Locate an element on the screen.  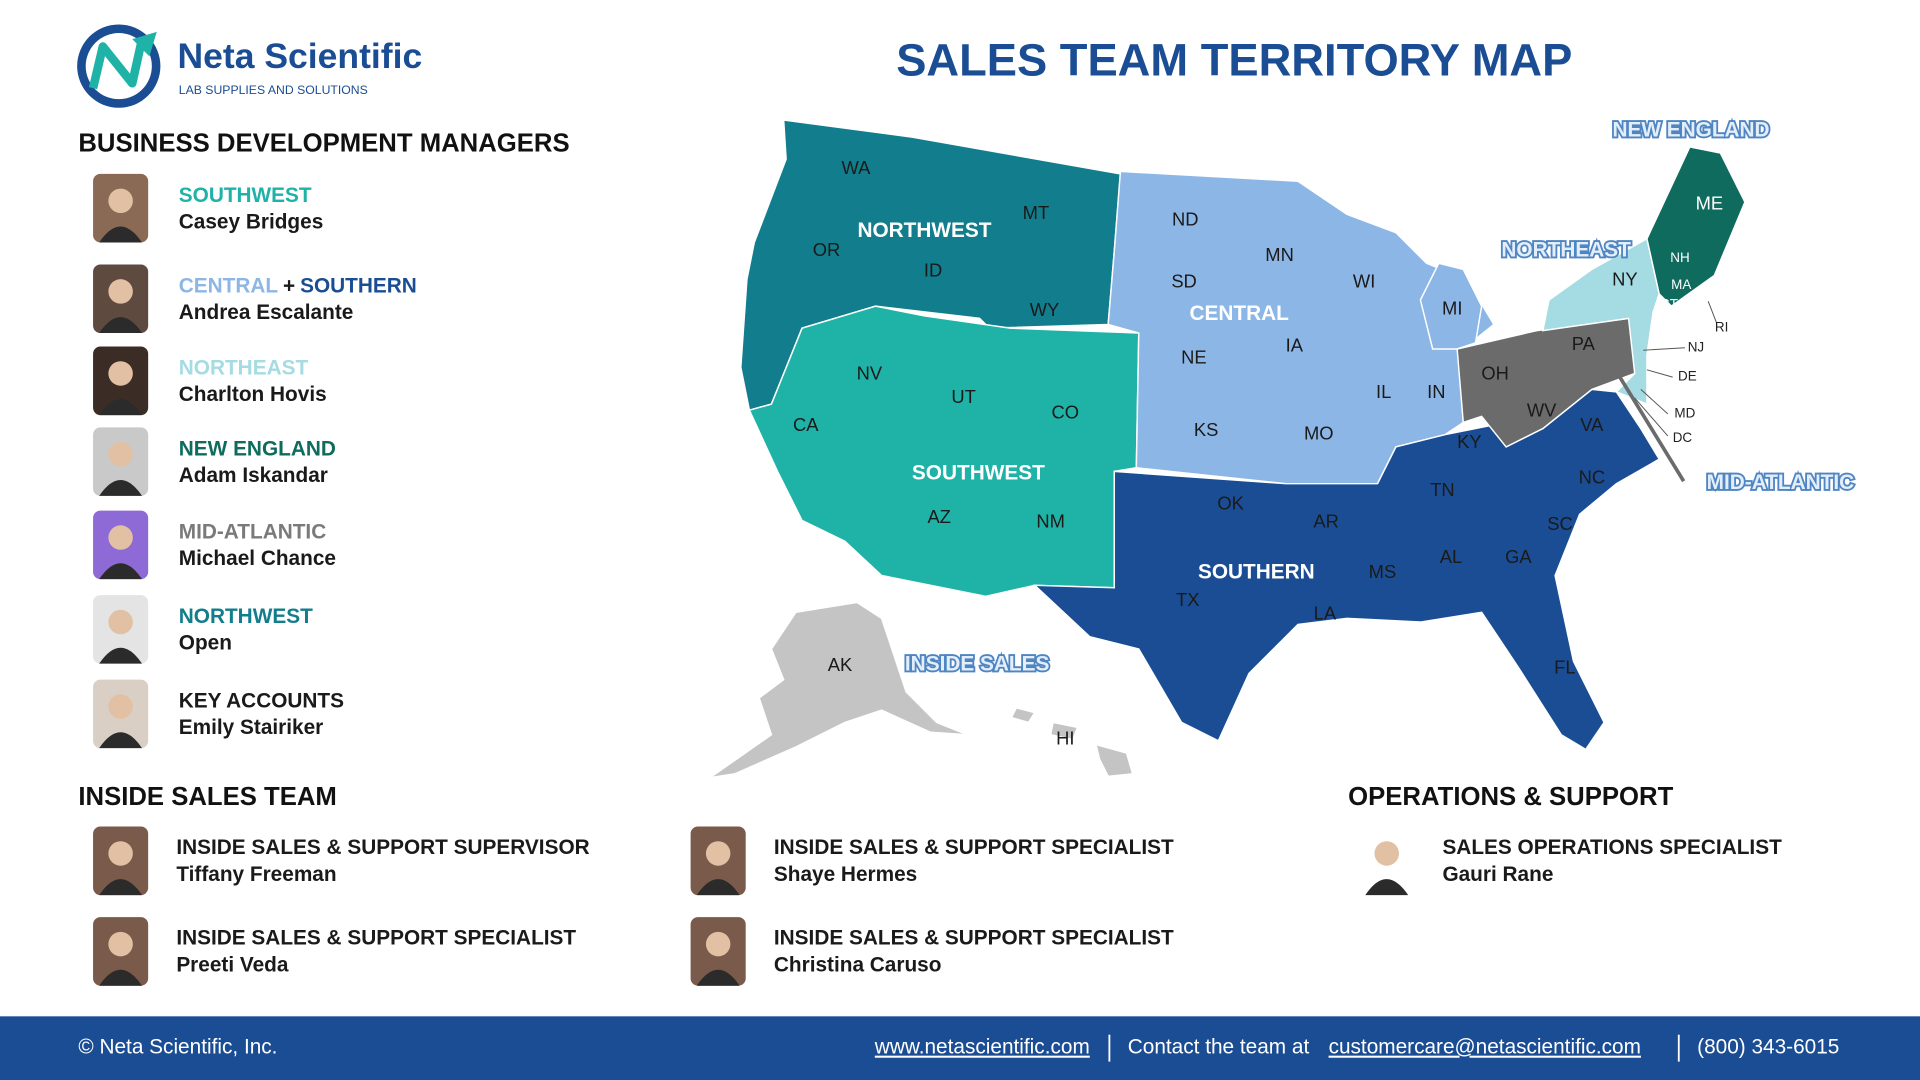
copyright: © Neta Scientific, Inc. is located at coordinates (177, 1047).